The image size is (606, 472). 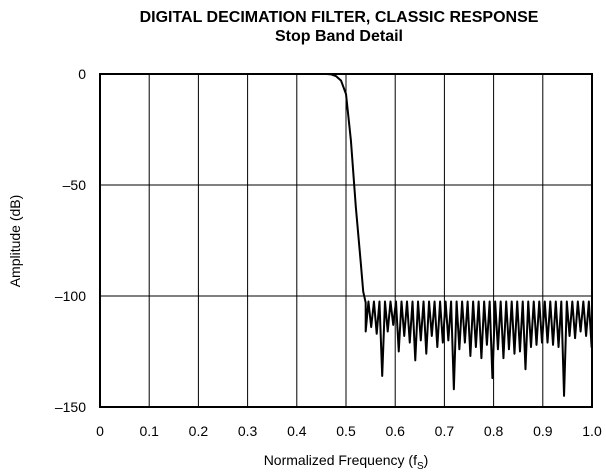 I want to click on x-tick-label: 0, so click(x=100, y=431).